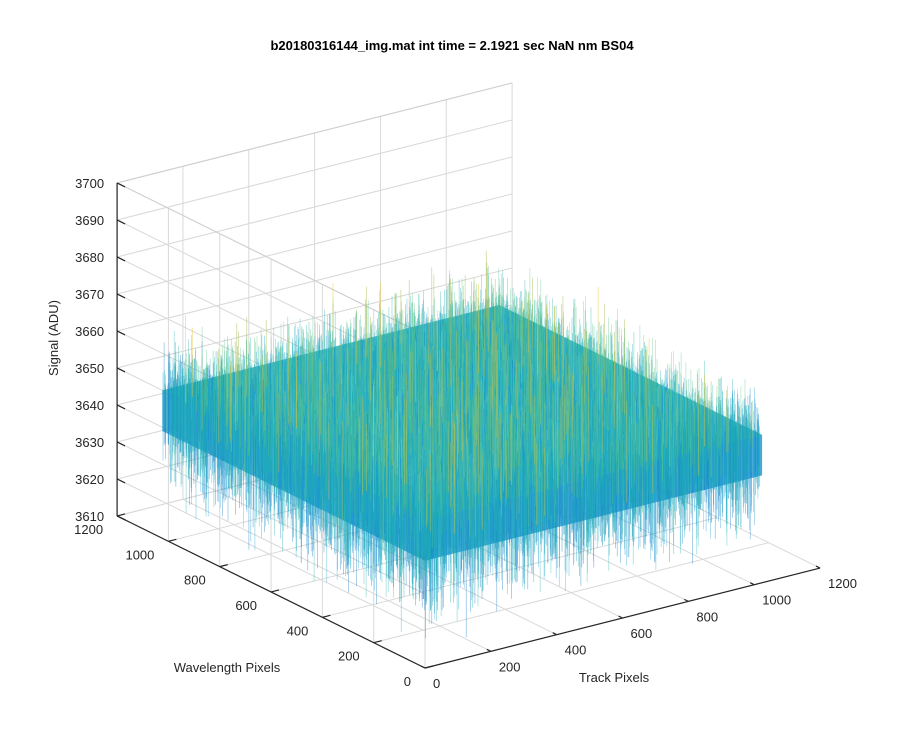  I want to click on y-tick-label: 0, so click(407, 681).